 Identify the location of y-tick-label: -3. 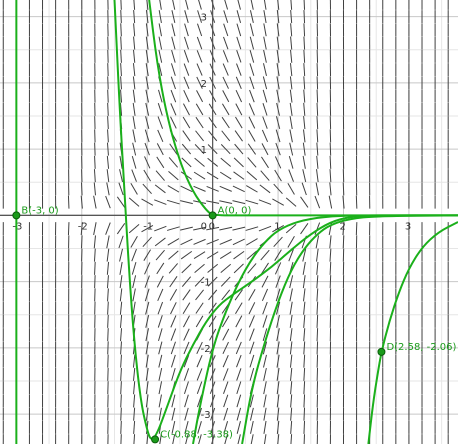
(206, 415).